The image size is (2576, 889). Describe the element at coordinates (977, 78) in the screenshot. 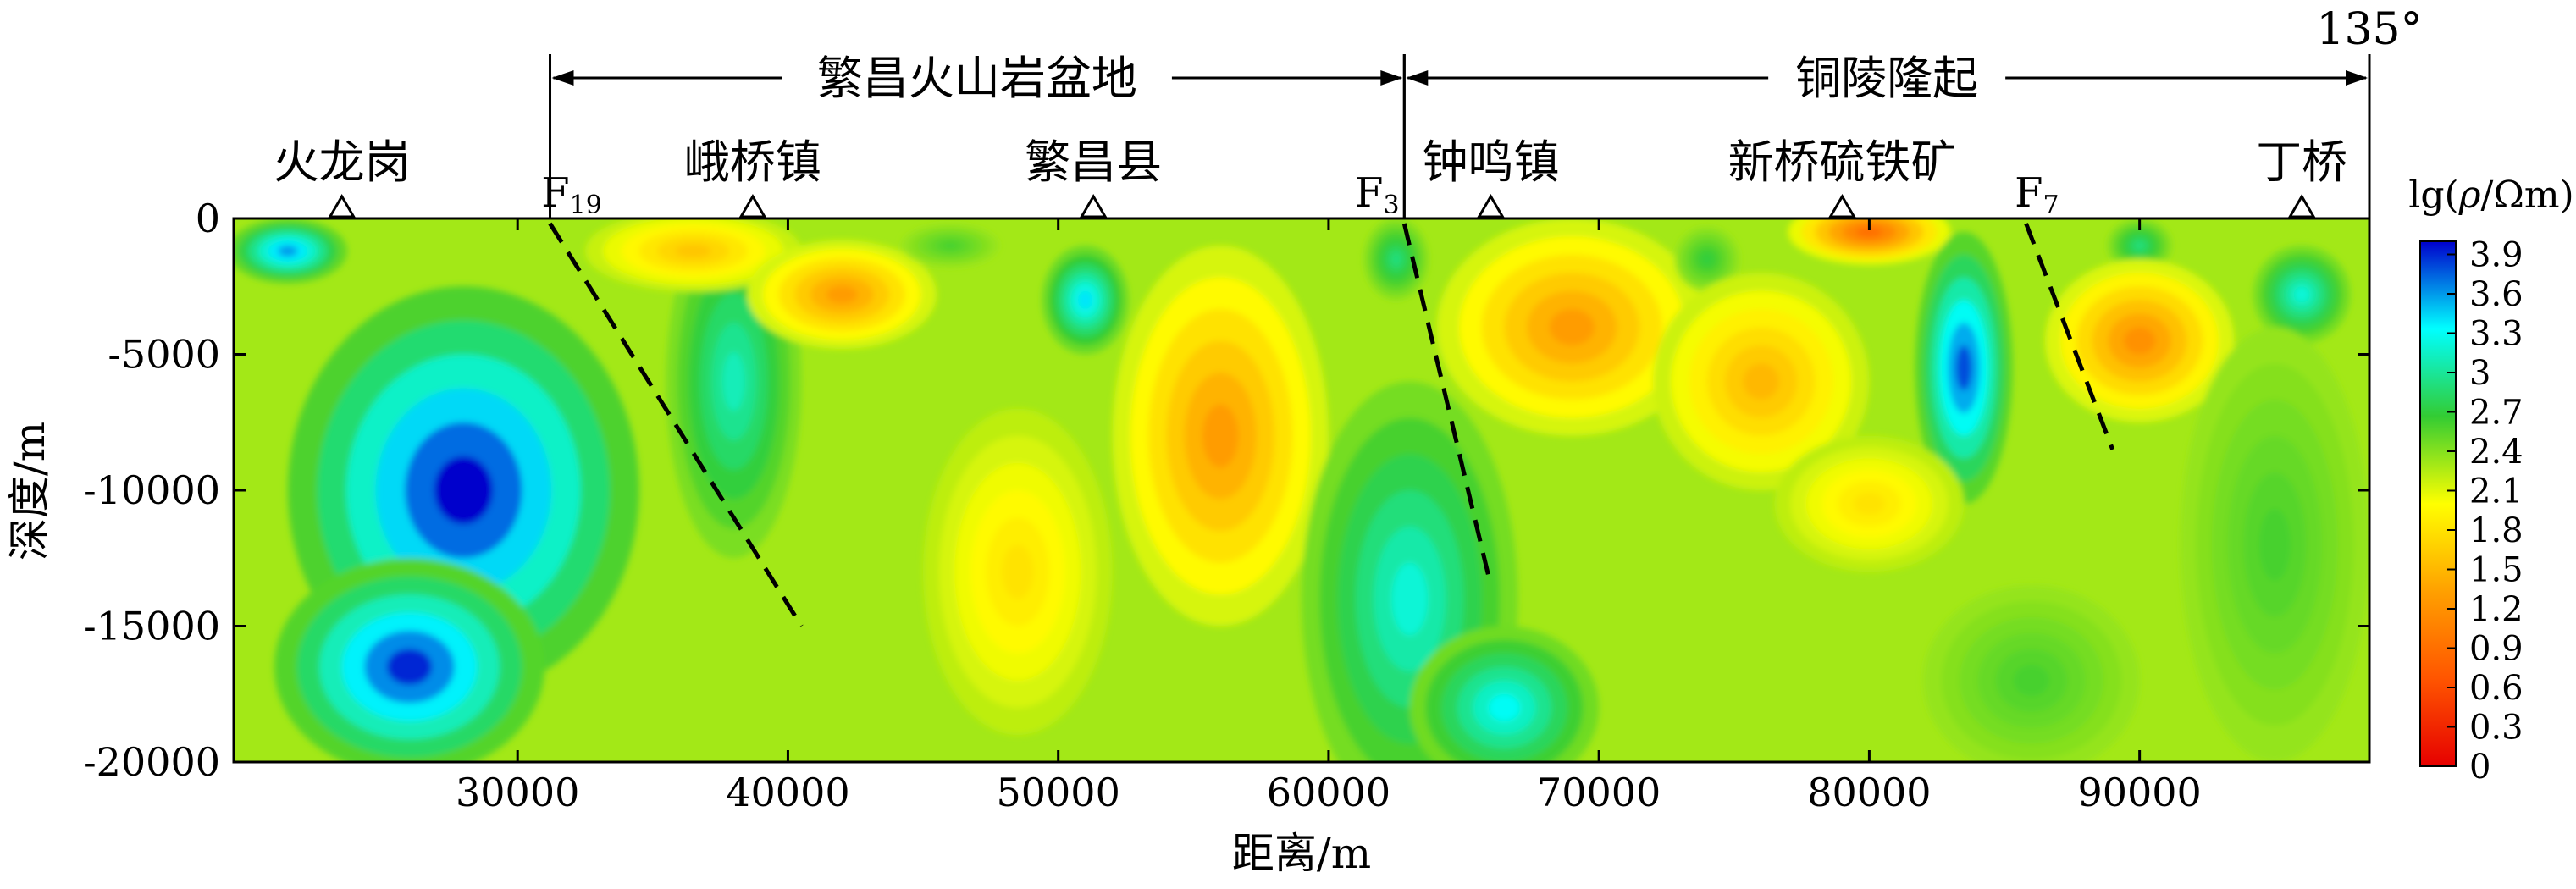

I see `region-label: 繁昌火山岩盆地` at that location.